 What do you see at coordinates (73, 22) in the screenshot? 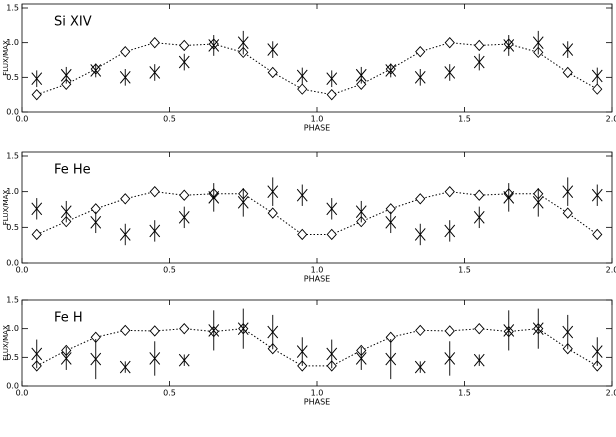
I see `panel-label: Si XIV` at bounding box center [73, 22].